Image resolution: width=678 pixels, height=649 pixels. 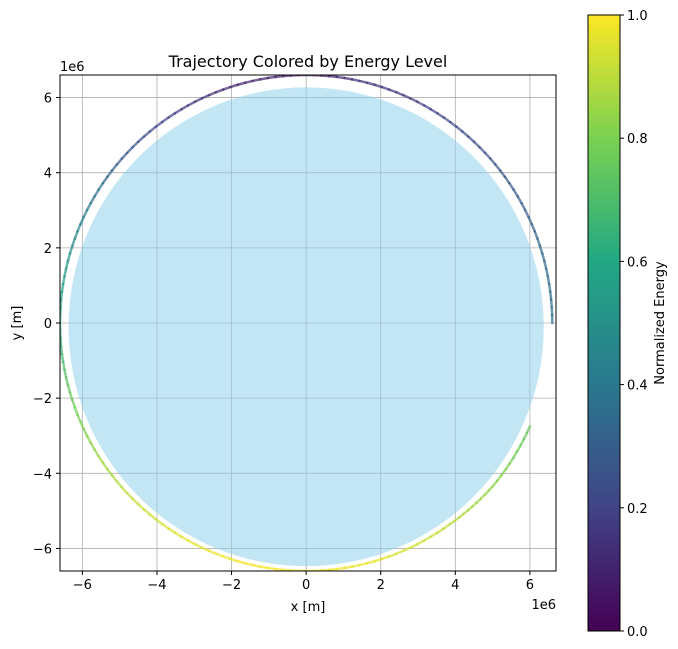 What do you see at coordinates (306, 585) in the screenshot?
I see `x-tick-label: 0` at bounding box center [306, 585].